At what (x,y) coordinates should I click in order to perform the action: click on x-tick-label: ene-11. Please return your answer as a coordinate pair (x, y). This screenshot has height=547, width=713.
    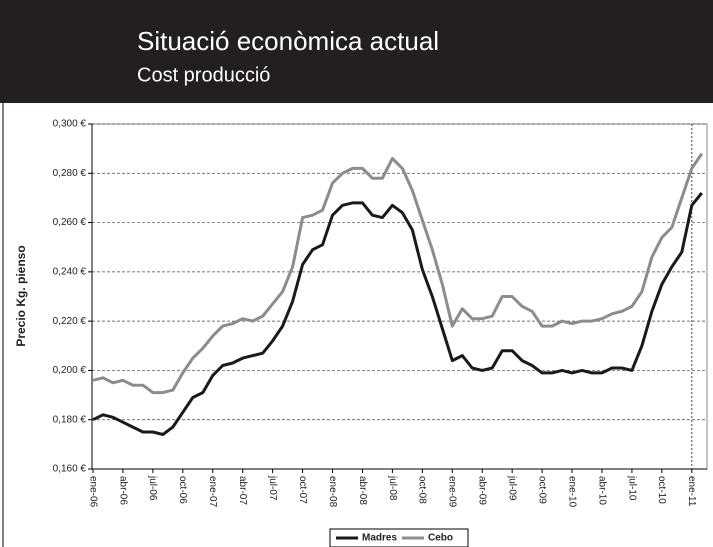
    Looking at the image, I should click on (691, 491).